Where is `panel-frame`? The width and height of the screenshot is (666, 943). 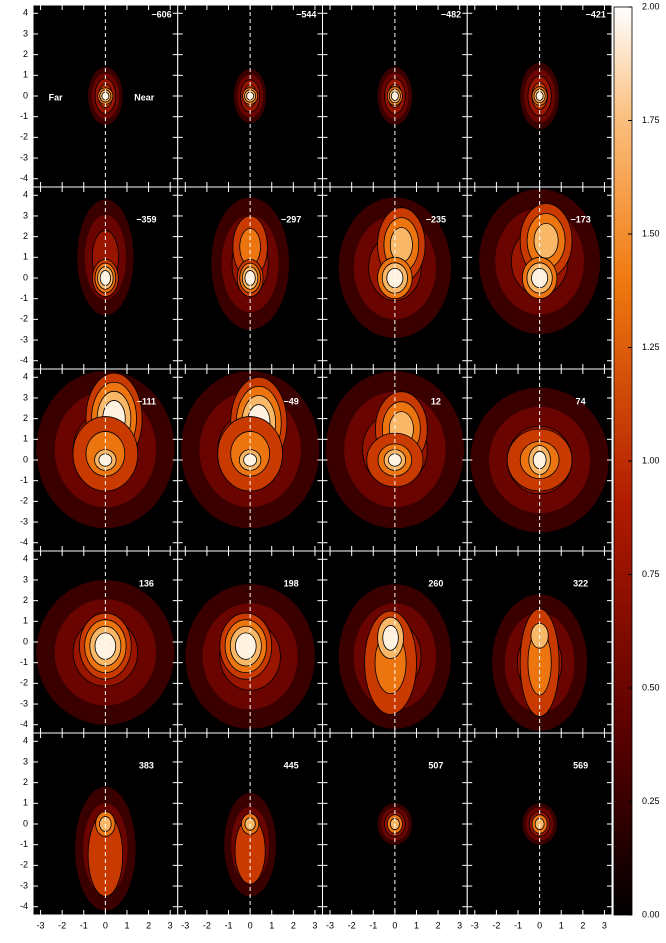
panel-frame is located at coordinates (539, 824).